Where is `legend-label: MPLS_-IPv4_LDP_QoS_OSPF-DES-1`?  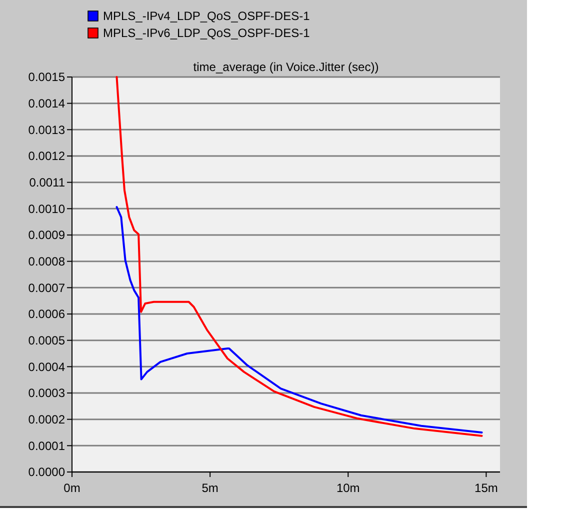 legend-label: MPLS_-IPv4_LDP_QoS_OSPF-DES-1 is located at coordinates (206, 16).